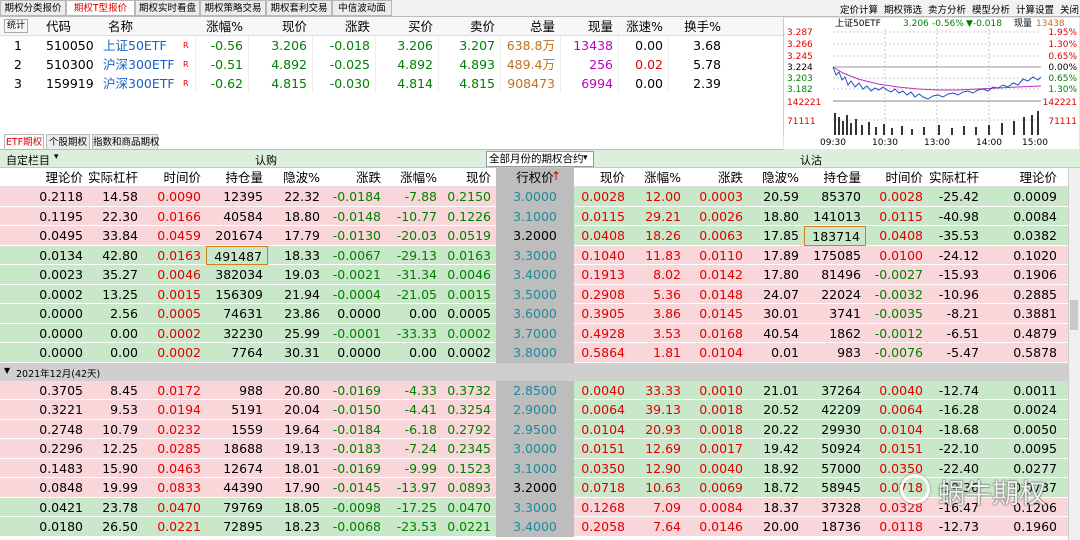 The width and height of the screenshot is (1080, 540). What do you see at coordinates (781, 448) in the screenshot?
I see `put-cell: 19.42` at bounding box center [781, 448].